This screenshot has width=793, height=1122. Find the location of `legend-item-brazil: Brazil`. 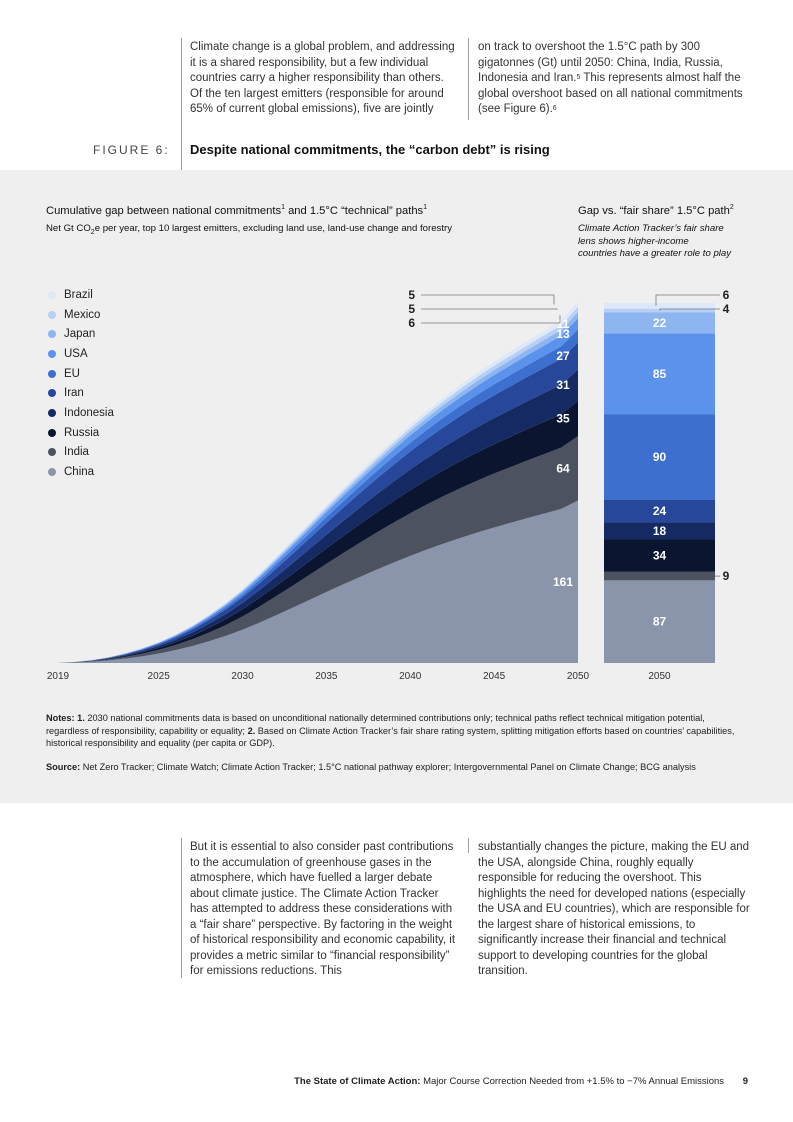

legend-item-brazil: Brazil is located at coordinates (80, 295).